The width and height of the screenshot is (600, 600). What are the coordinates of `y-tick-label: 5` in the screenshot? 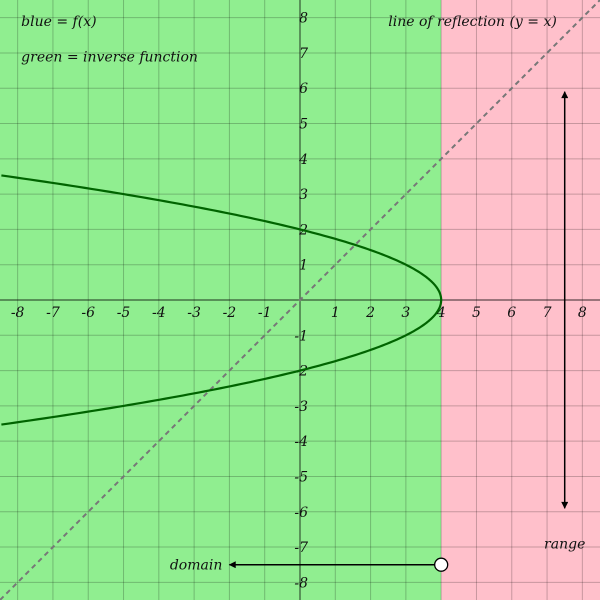 It's located at (303, 125).